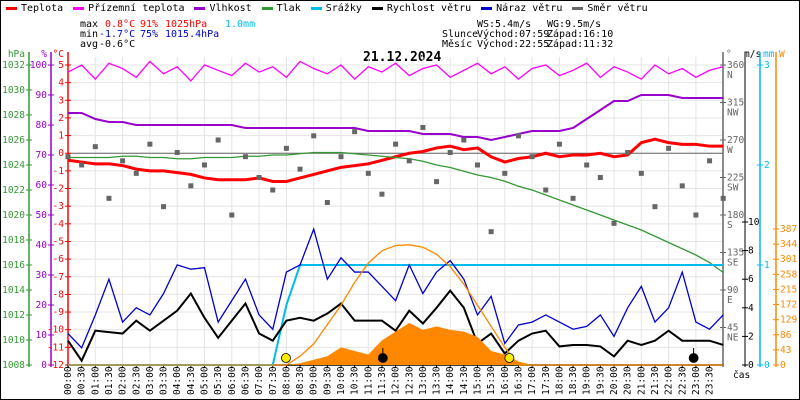 The image size is (800, 400). Describe the element at coordinates (218, 380) in the screenshot. I see `x-tick-label: 05:30` at that location.